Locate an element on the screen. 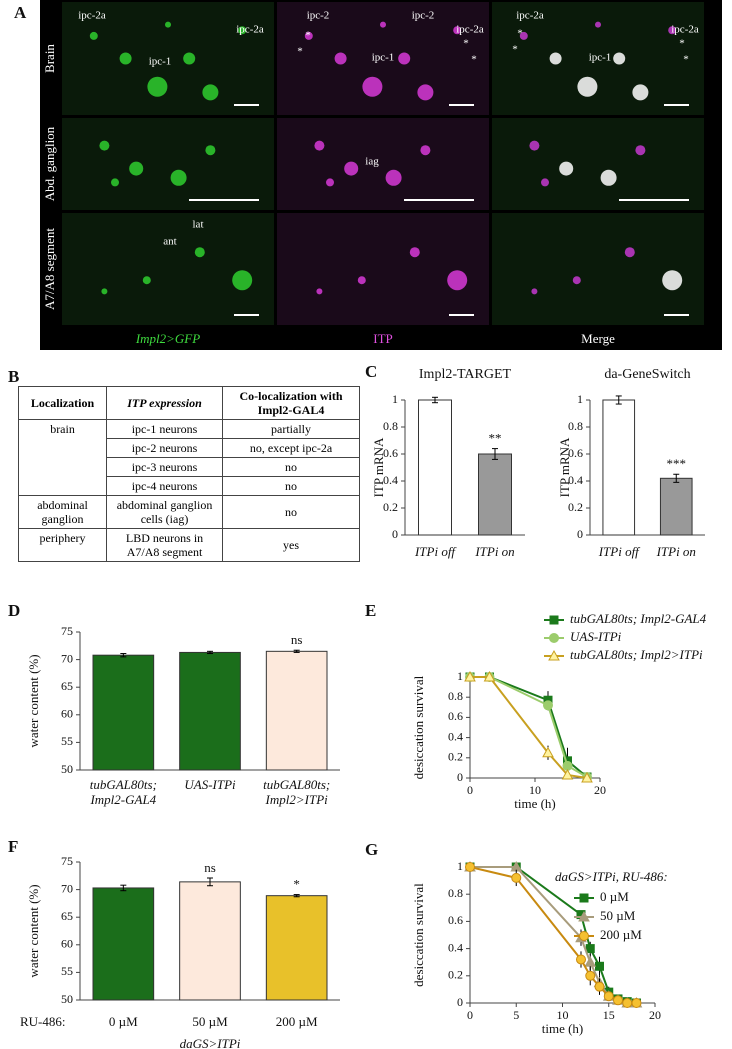 The height and width of the screenshot is (1049, 732). significance: ** is located at coordinates (495, 438).